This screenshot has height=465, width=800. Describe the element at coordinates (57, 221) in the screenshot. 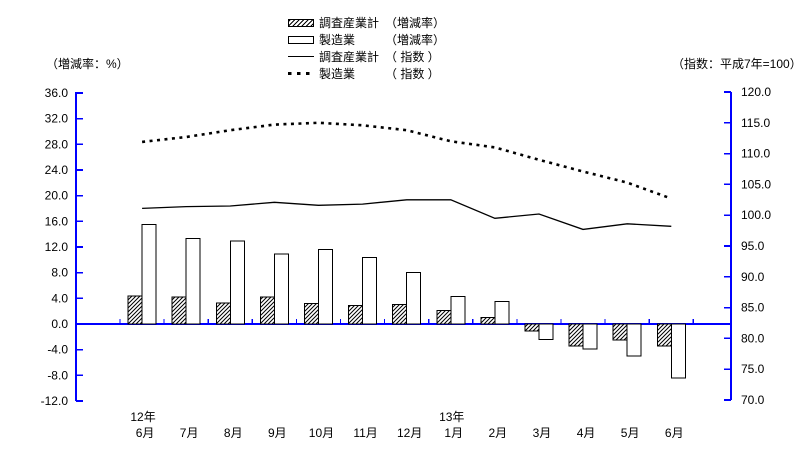

I see `left-tick-label: 16.0` at that location.